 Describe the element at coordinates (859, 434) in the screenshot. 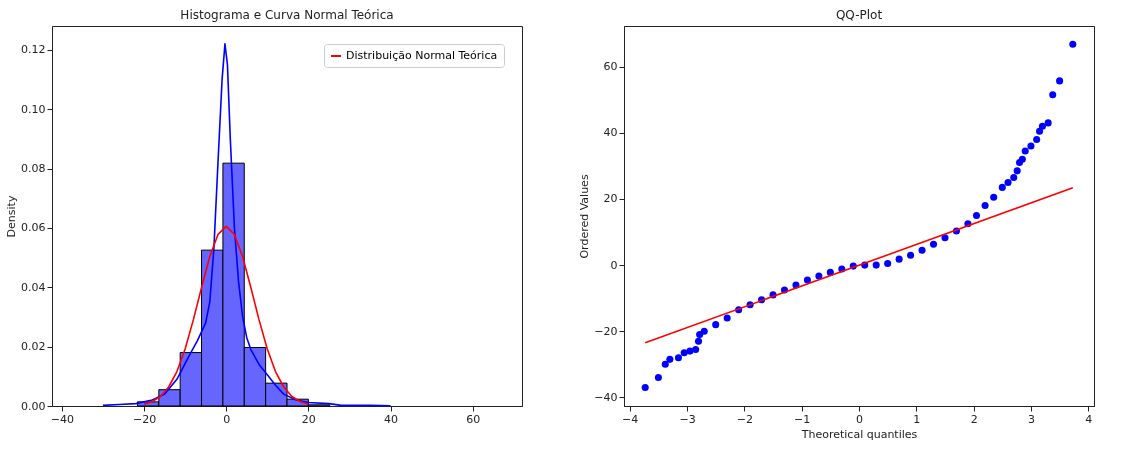

I see `x-axis-title: Theoretical quantiles` at that location.